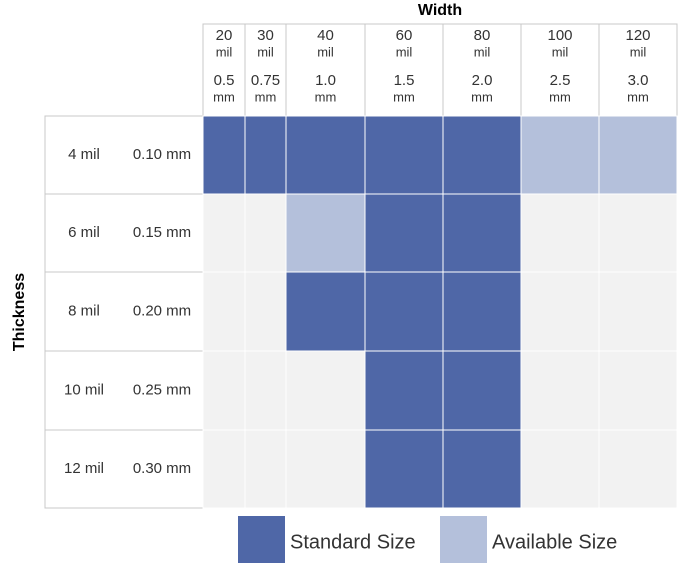 The height and width of the screenshot is (567, 684). I want to click on row-mil: 10 mil, so click(84, 389).